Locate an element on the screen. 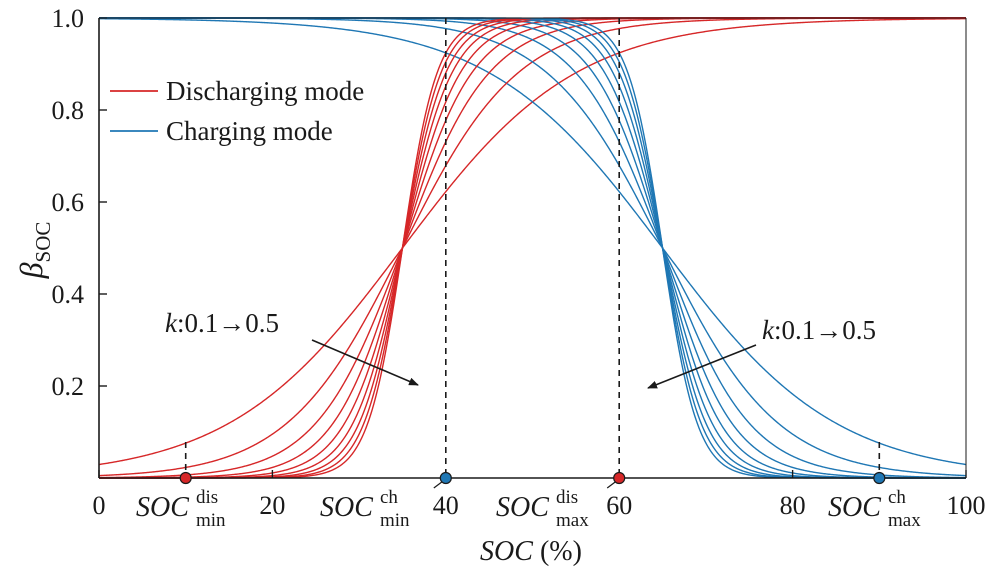 This screenshot has height=572, width=992. x-tick-label-20: 20 is located at coordinates (272, 505).